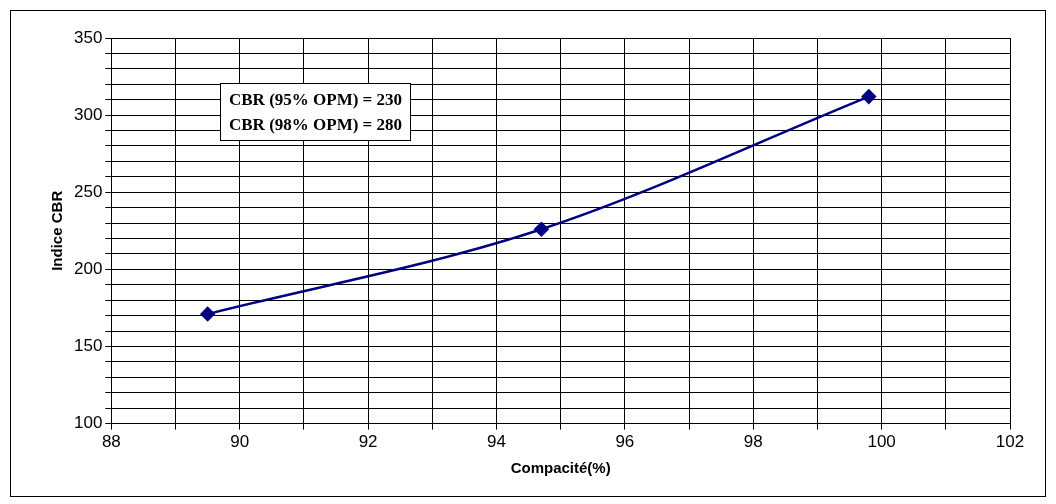 The height and width of the screenshot is (504, 1056). I want to click on annotation: CBR (95% OPM) = 230, so click(316, 100).